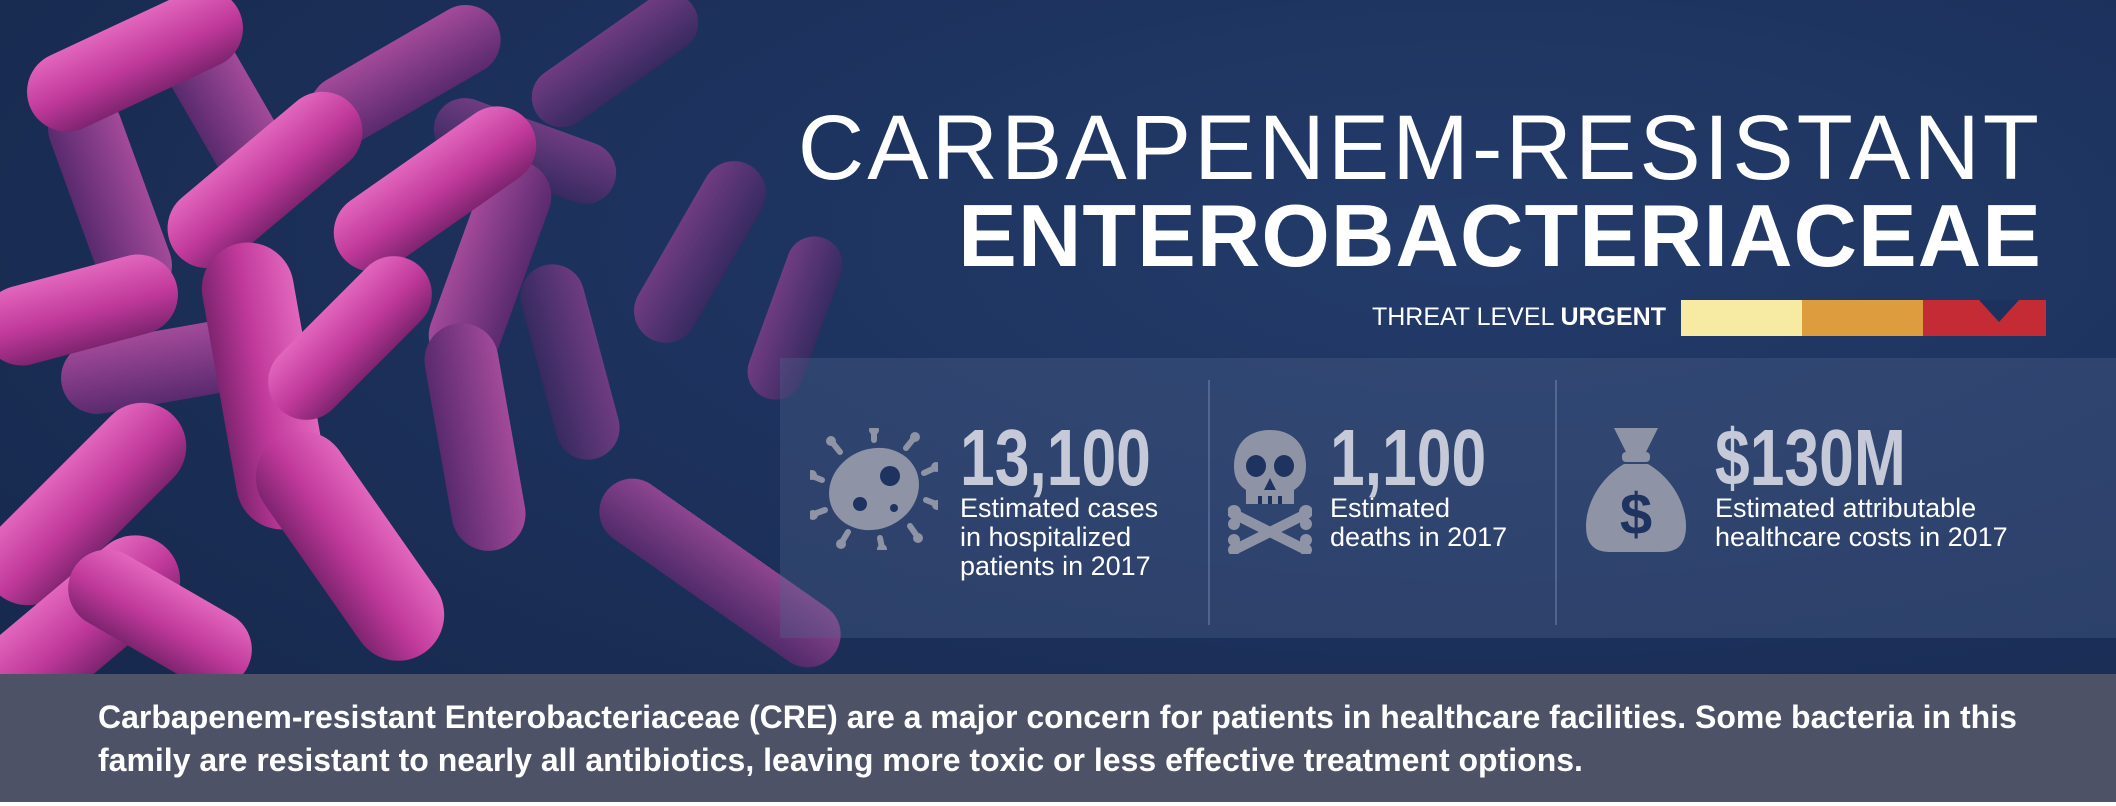 The width and height of the screenshot is (2116, 806). I want to click on threat-level-bar, so click(1863, 318).